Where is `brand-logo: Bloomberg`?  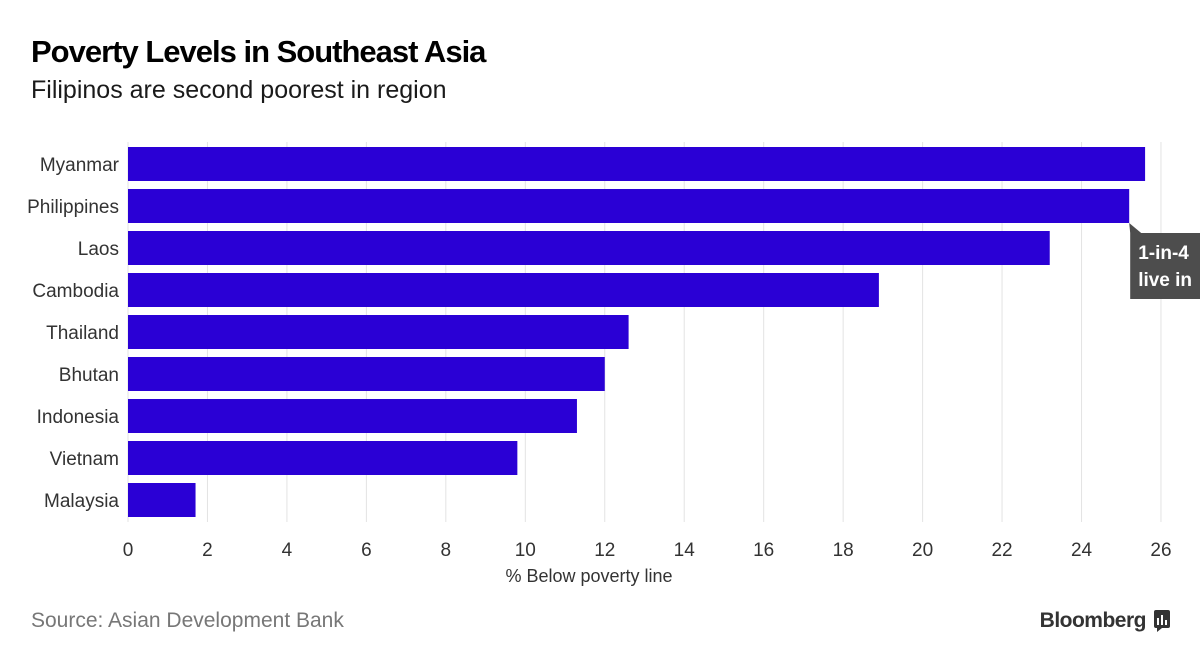 brand-logo: Bloomberg is located at coordinates (1105, 621).